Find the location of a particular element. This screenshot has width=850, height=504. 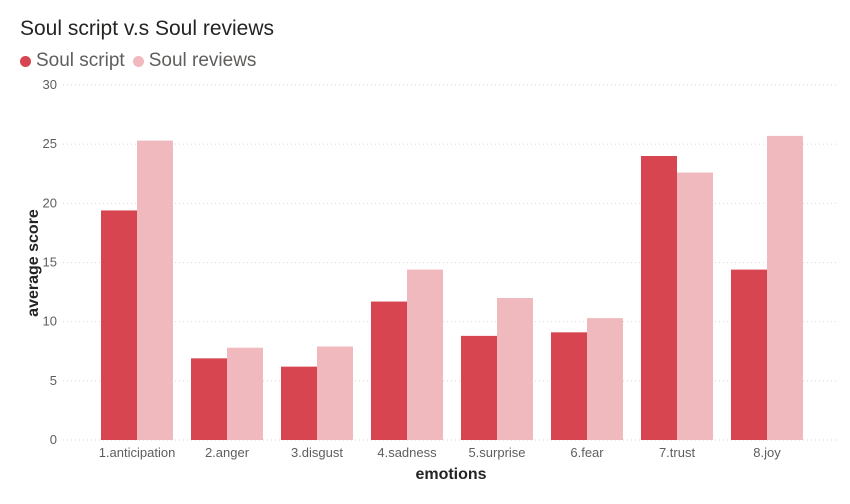

chart-title: Soul script v.s Soul reviews is located at coordinates (147, 28).